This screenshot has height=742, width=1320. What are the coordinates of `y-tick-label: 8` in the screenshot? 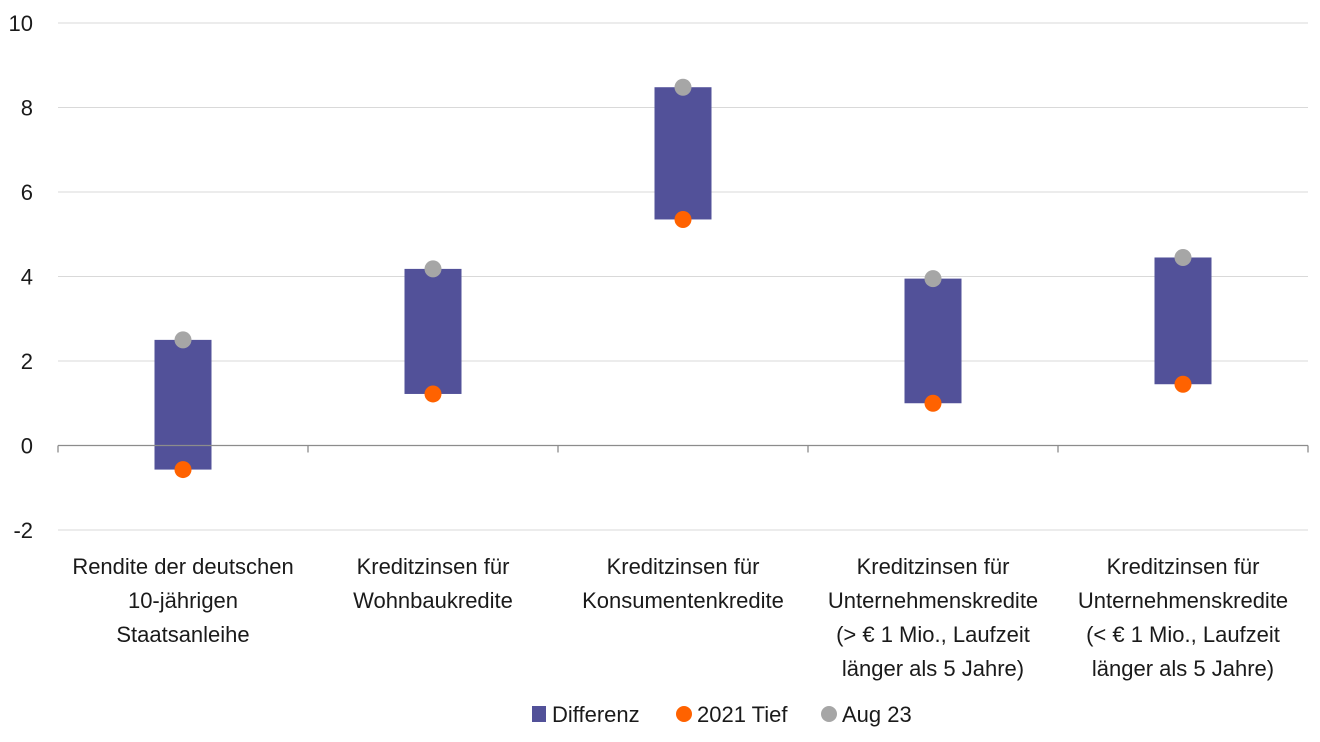 It's located at (27, 108).